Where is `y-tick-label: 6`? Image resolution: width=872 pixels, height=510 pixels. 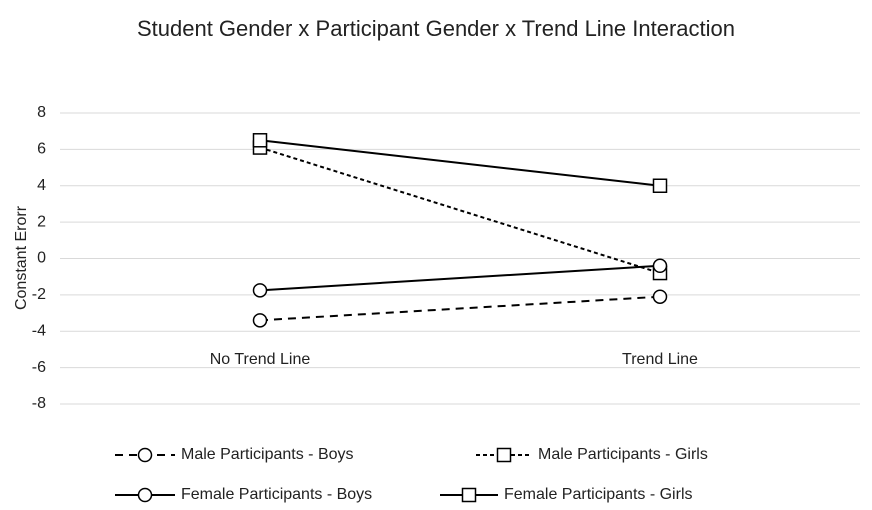
y-tick-label: 6 is located at coordinates (41, 149).